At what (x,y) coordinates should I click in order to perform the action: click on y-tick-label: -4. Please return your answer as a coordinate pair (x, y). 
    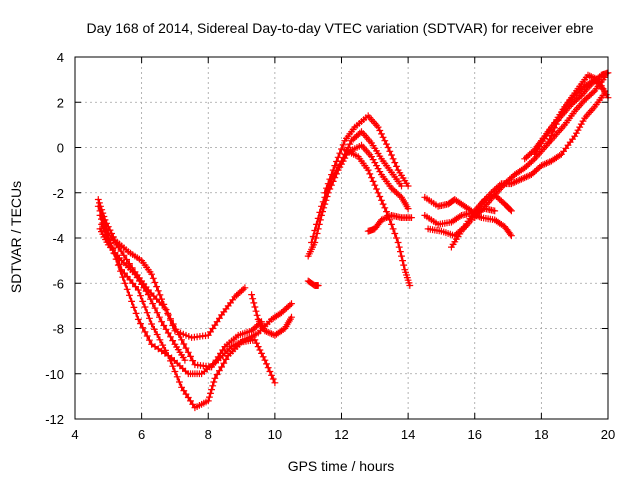
    Looking at the image, I should click on (58, 238).